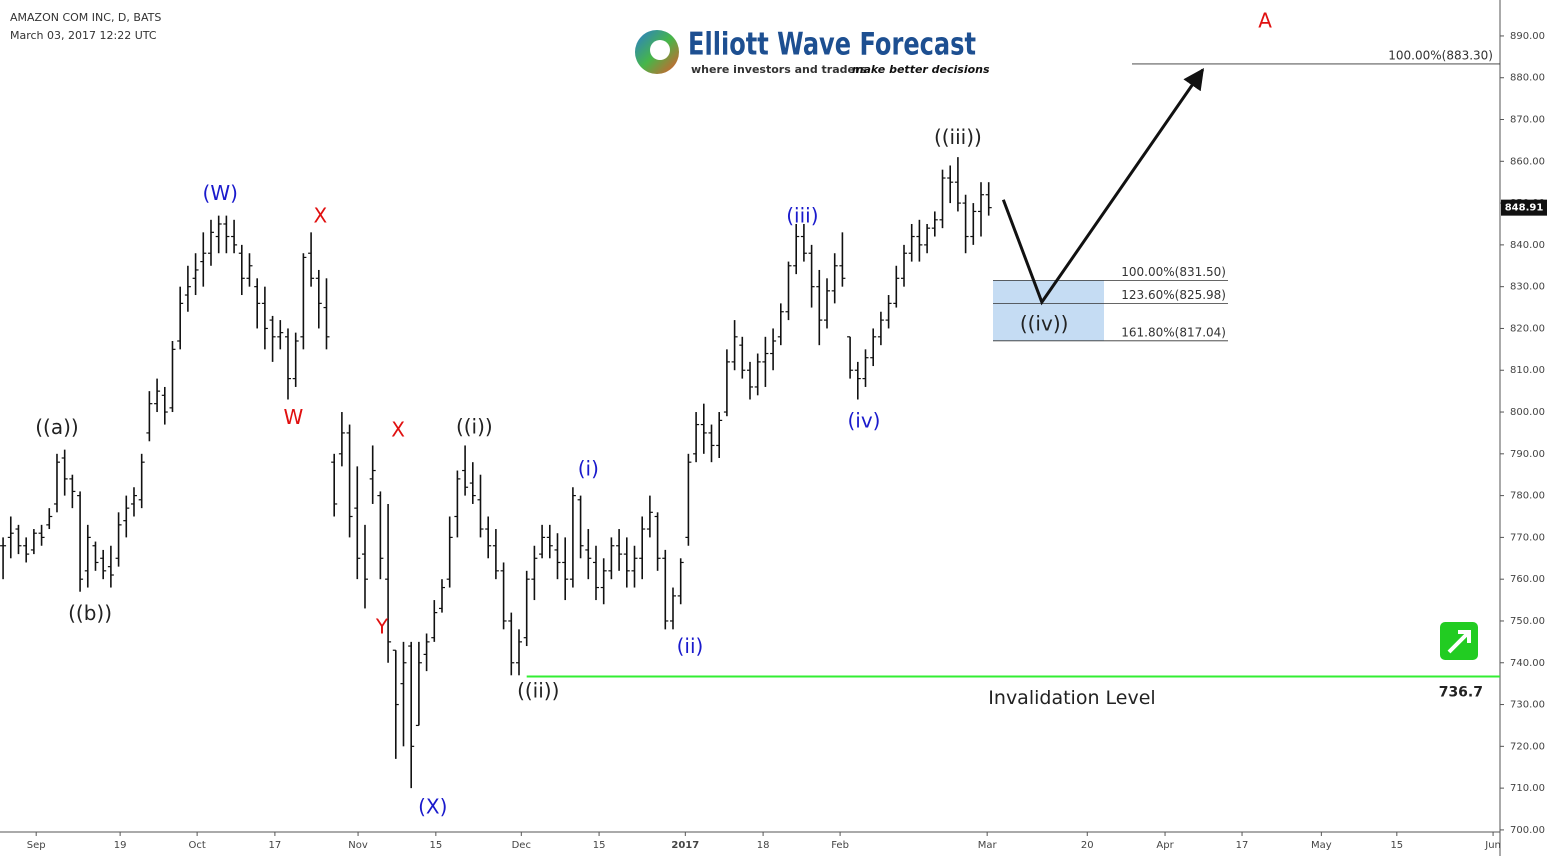 The width and height of the screenshot is (1549, 856). Describe the element at coordinates (36, 845) in the screenshot. I see `x-tick-label: Sep` at that location.